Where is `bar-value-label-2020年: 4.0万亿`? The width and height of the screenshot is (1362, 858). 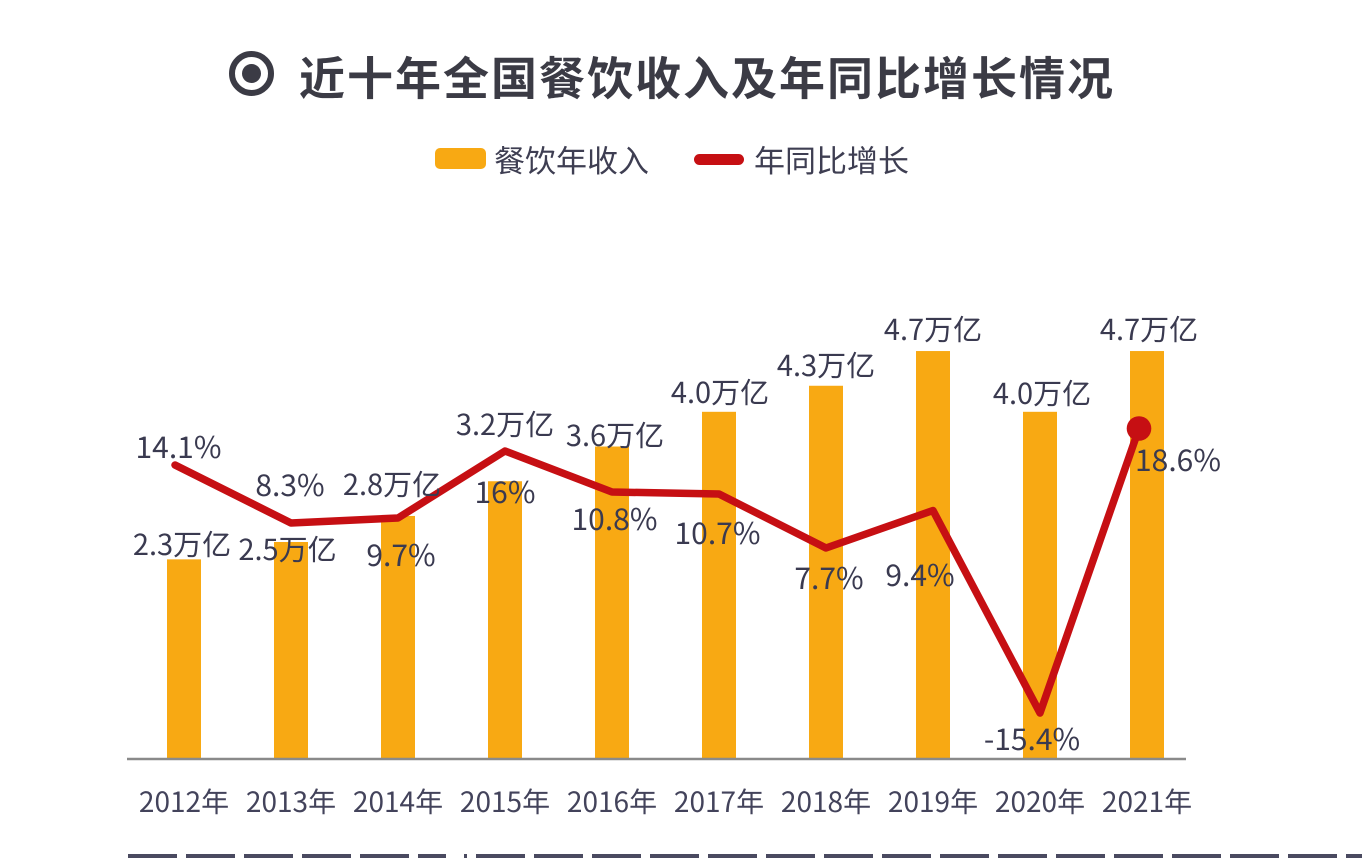 bar-value-label-2020年: 4.0万亿 is located at coordinates (1042, 392).